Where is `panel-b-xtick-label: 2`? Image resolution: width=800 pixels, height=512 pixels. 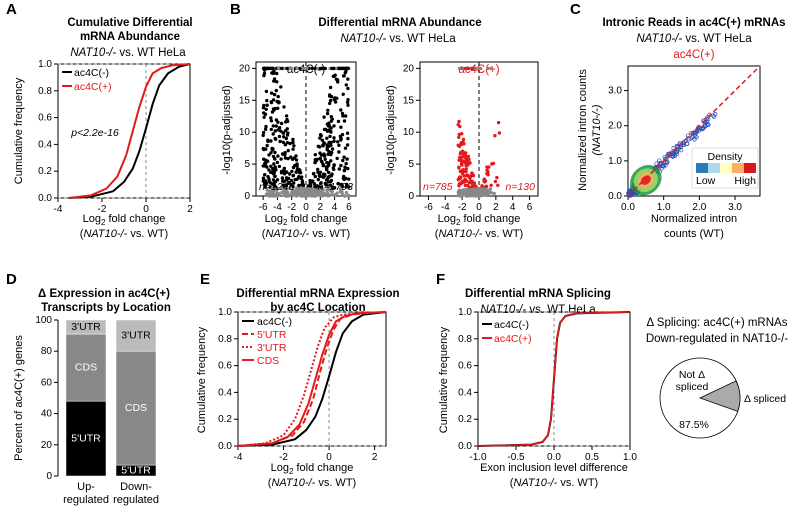
panel-b-xtick-label: 2 is located at coordinates (321, 207).